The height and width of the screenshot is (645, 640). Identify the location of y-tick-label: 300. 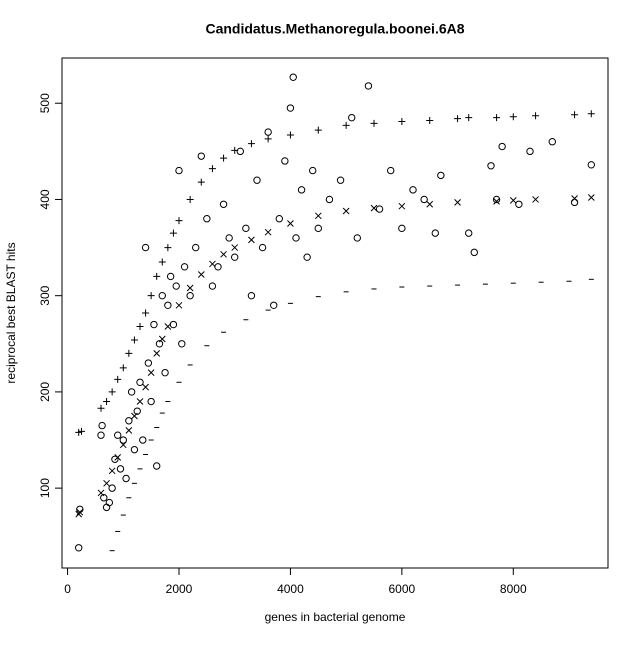
(45, 295).